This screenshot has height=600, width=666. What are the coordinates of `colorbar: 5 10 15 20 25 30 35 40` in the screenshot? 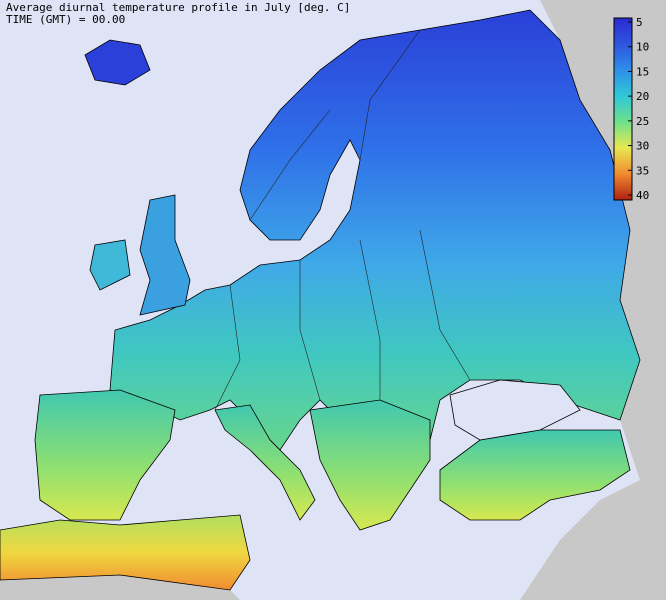 It's located at (631, 109).